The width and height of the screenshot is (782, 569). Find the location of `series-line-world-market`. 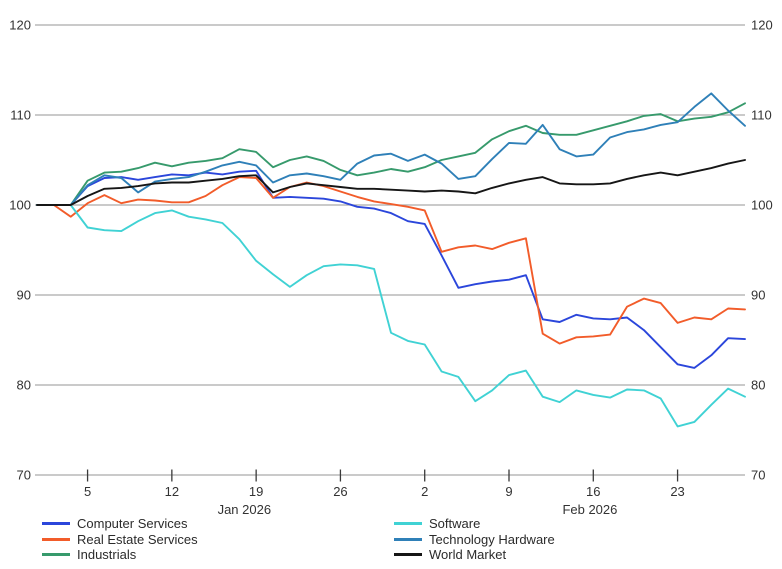

series-line-world-market is located at coordinates (391, 182).